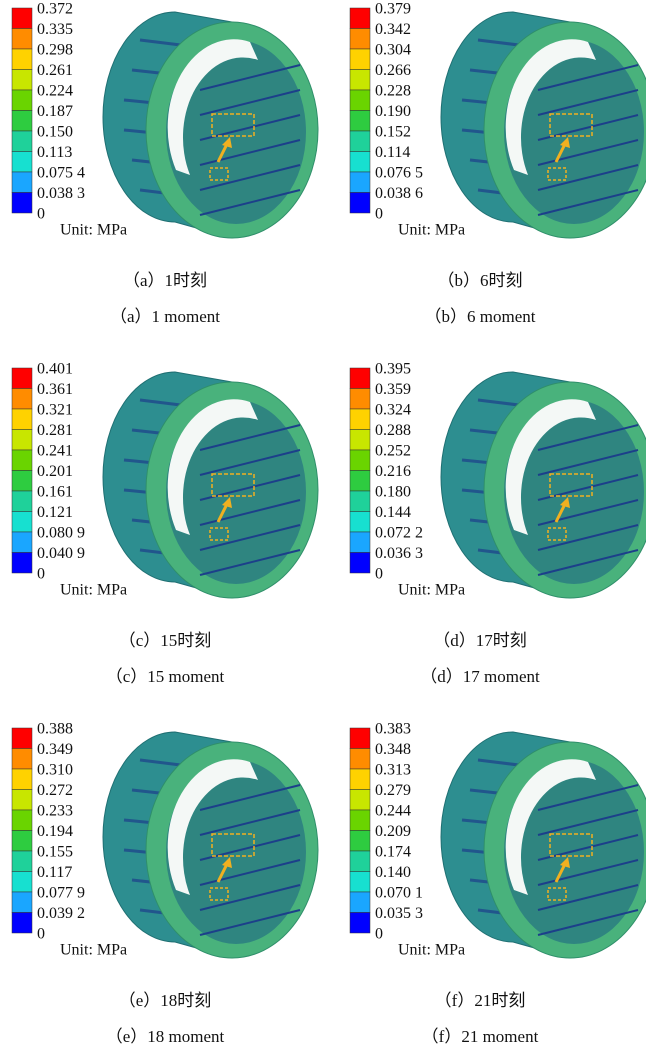 The height and width of the screenshot is (1045, 646). Describe the element at coordinates (165, 676) in the screenshot. I see `caption-en: （c）15 moment` at that location.